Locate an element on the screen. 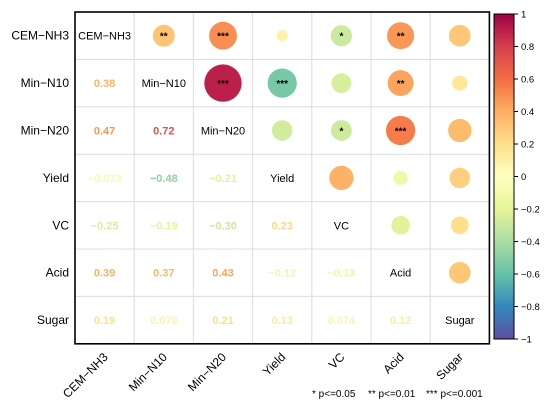 This screenshot has width=550, height=409. correlation-value: 0.21 is located at coordinates (222, 321).